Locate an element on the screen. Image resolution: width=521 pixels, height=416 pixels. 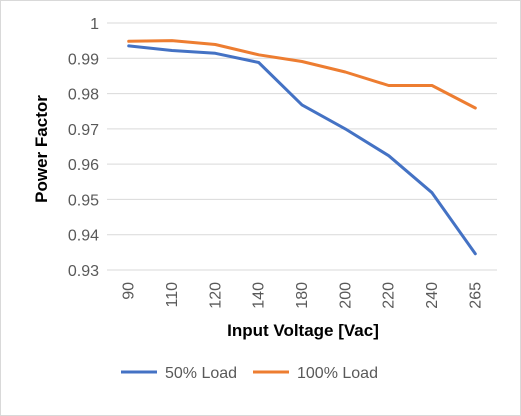
x-tick-label: 220 is located at coordinates (389, 295).